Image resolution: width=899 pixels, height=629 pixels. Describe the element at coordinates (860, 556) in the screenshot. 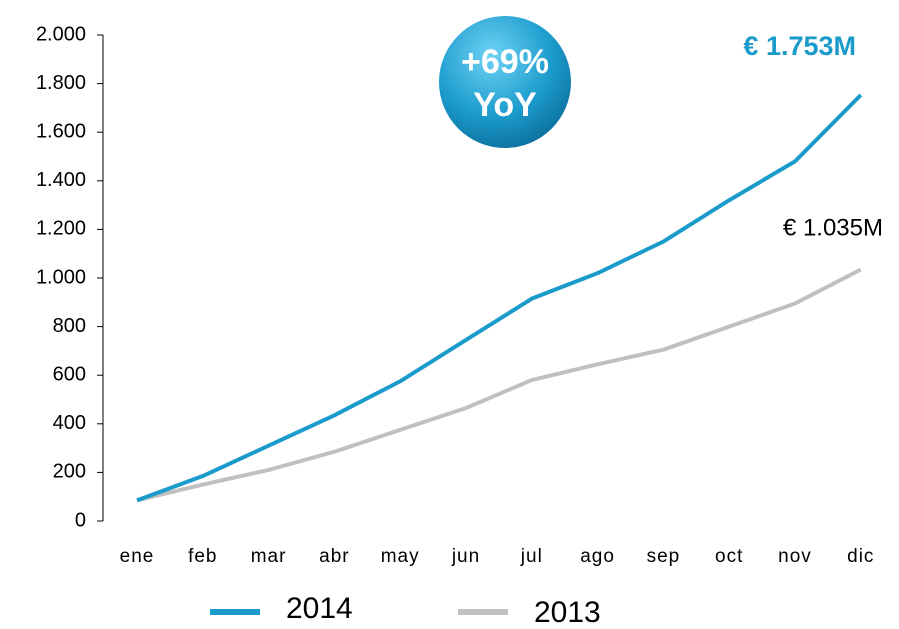

I see `x-tick-label: dic` at that location.